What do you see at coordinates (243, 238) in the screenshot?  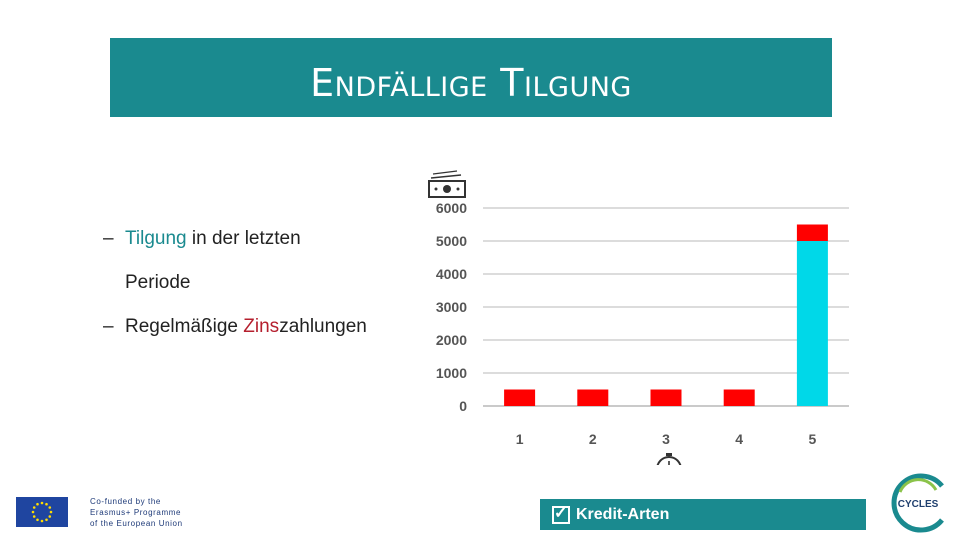 I see `bullet-1-text: in der letzten` at bounding box center [243, 238].